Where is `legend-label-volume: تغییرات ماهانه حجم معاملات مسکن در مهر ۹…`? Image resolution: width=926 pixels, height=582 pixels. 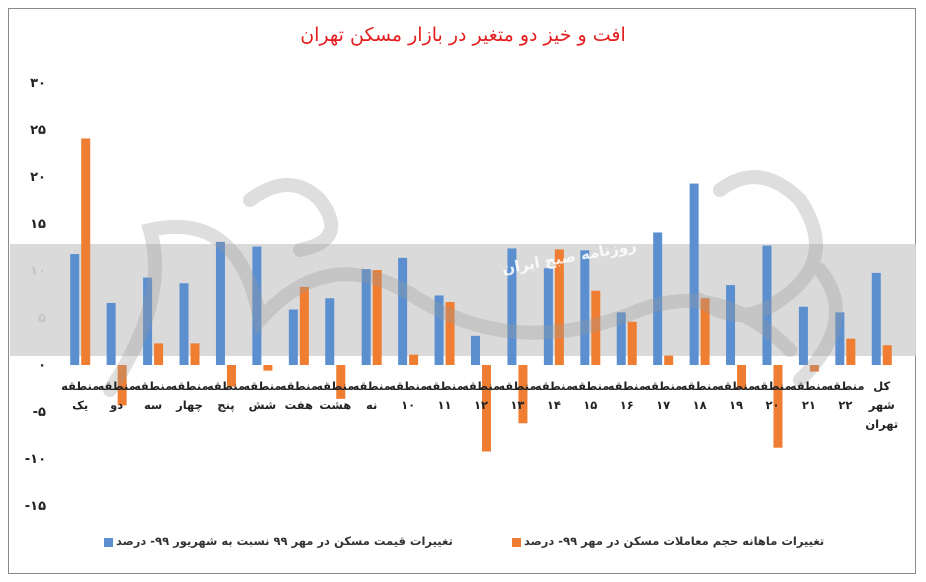 legend-label-volume: تغییرات ماهانه حجم معاملات مسکن در مهر ۹… is located at coordinates (674, 541).